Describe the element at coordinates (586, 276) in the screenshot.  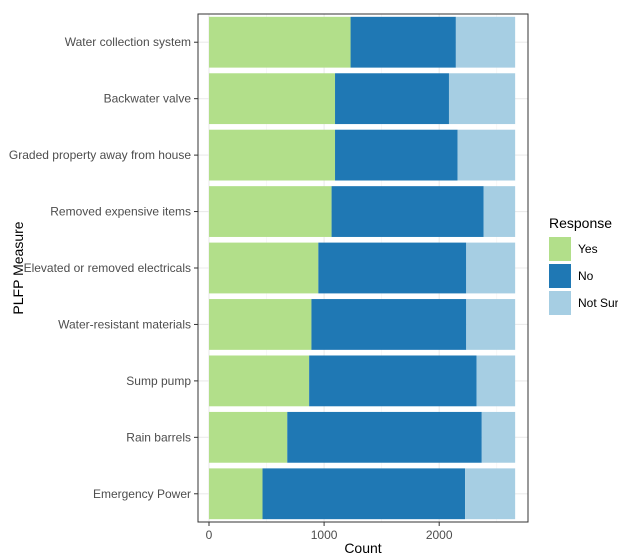
I see `legend-label-no: No` at that location.